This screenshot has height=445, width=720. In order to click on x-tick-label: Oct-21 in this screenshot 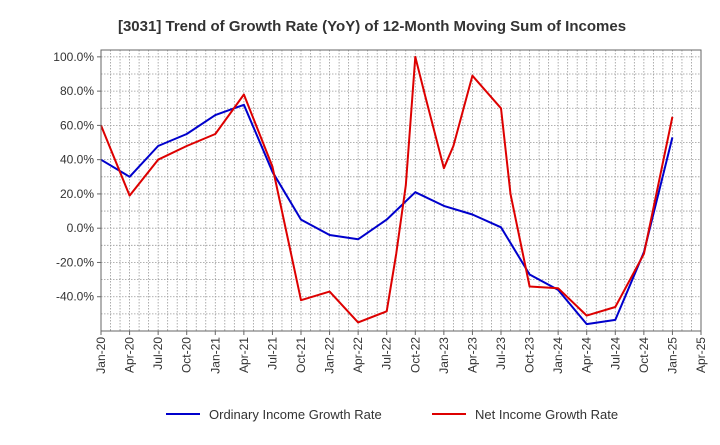, I will do `click(301, 355)`.